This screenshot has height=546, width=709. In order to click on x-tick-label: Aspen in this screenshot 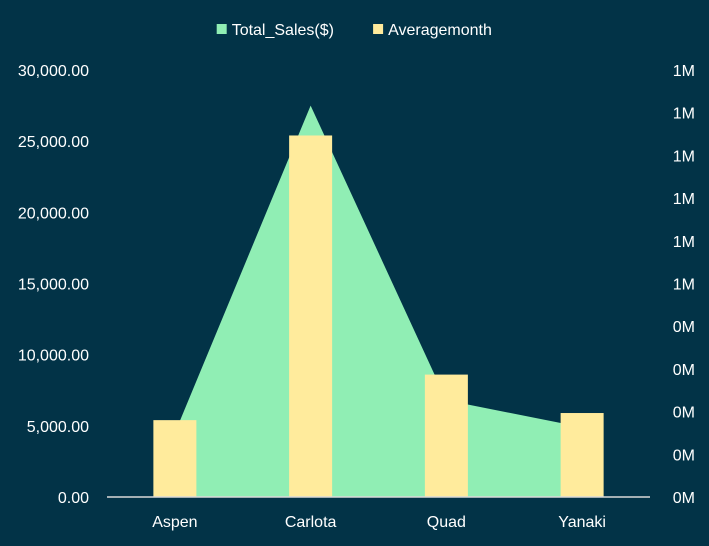, I will do `click(174, 522)`.